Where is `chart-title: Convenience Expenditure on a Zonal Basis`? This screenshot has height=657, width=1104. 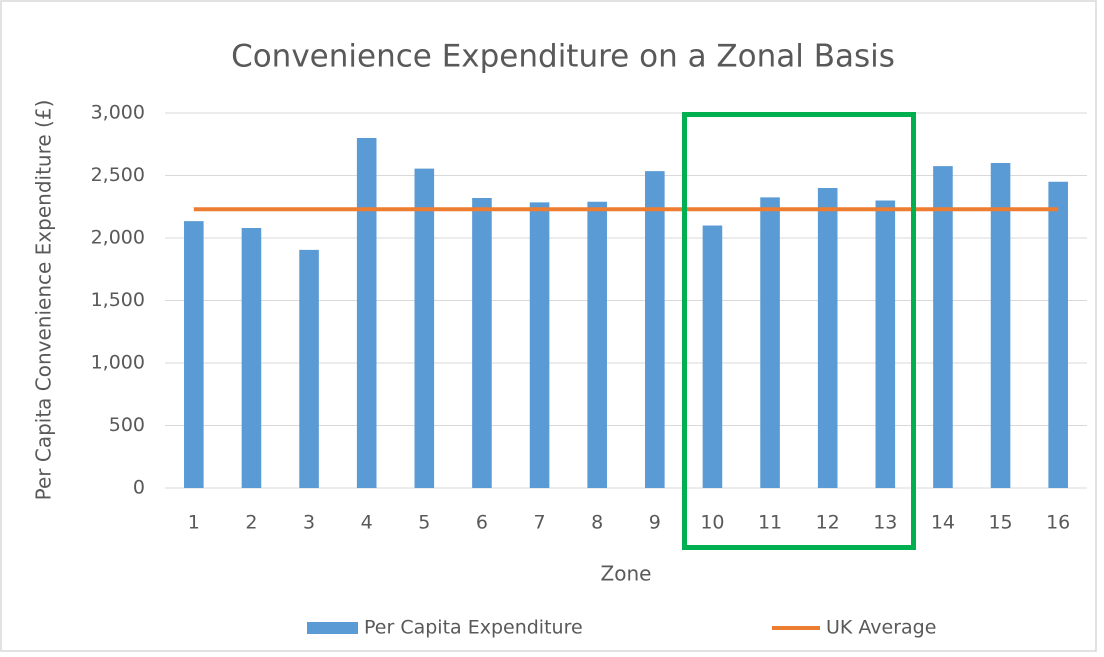 chart-title: Convenience Expenditure on a Zonal Basis is located at coordinates (563, 57).